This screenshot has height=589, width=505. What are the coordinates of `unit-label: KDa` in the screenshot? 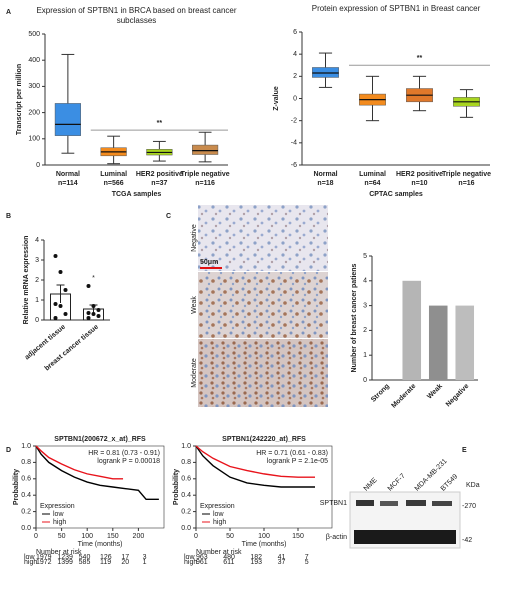 It's located at (473, 485).